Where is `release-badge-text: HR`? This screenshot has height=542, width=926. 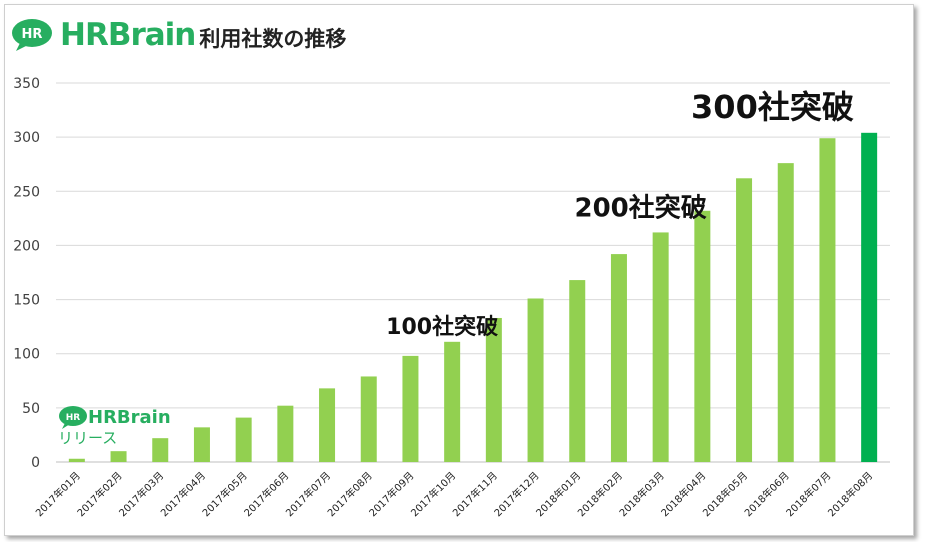
release-badge-text: HR is located at coordinates (73, 418).